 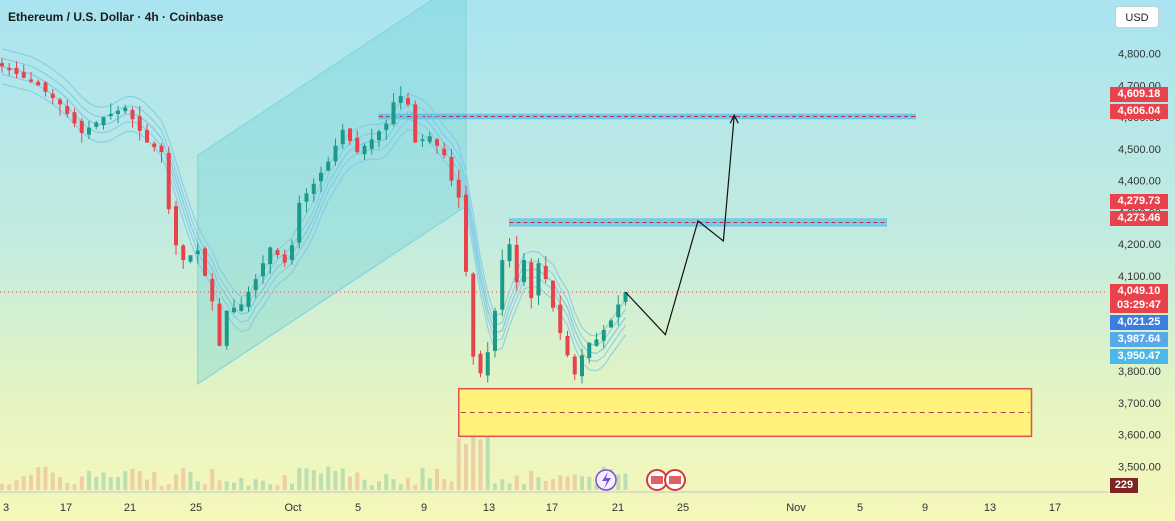 I want to click on volume-badge: 229, so click(x=1124, y=485).